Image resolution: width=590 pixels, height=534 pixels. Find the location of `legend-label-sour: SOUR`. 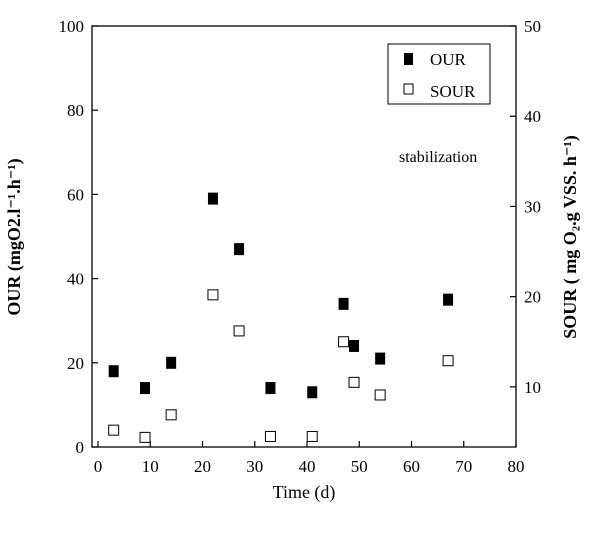

legend-label-sour: SOUR is located at coordinates (453, 91).